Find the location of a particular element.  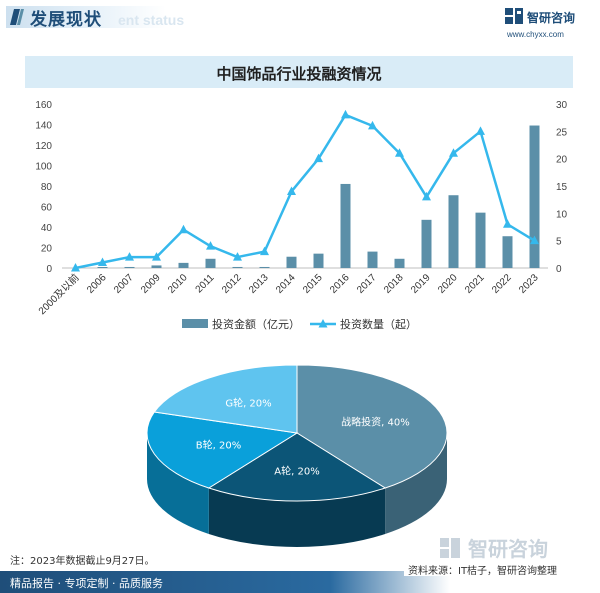

x-tick-label: 2017 is located at coordinates (367, 284).